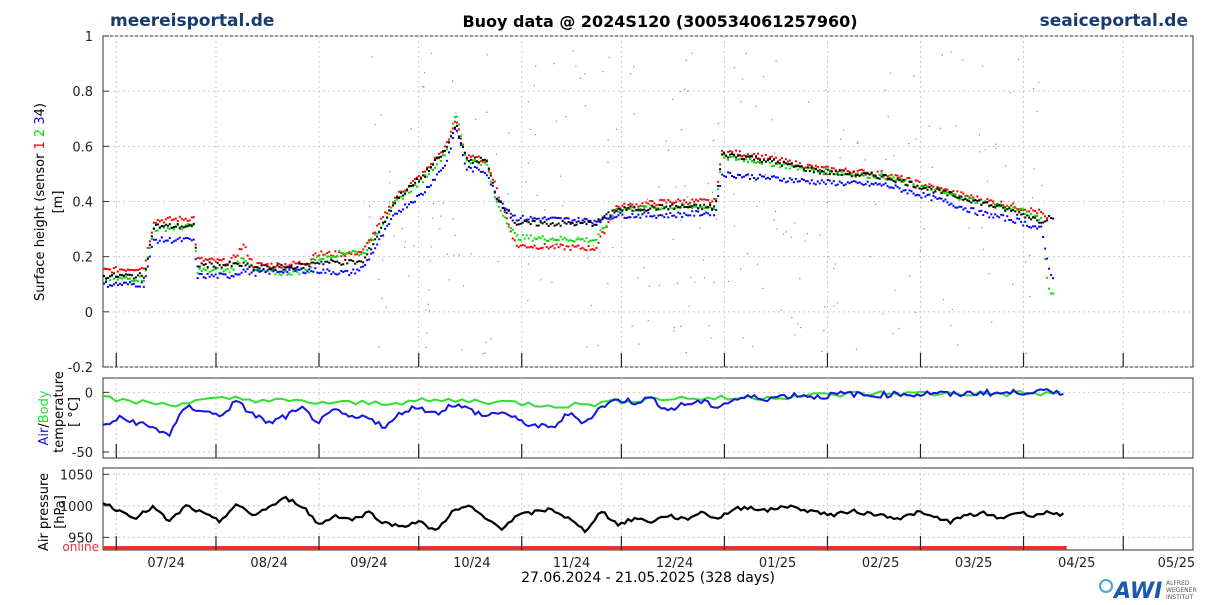 Image resolution: width=1214 pixels, height=605 pixels. What do you see at coordinates (880, 563) in the screenshot?
I see `x-tick-label: 02/25` at bounding box center [880, 563].